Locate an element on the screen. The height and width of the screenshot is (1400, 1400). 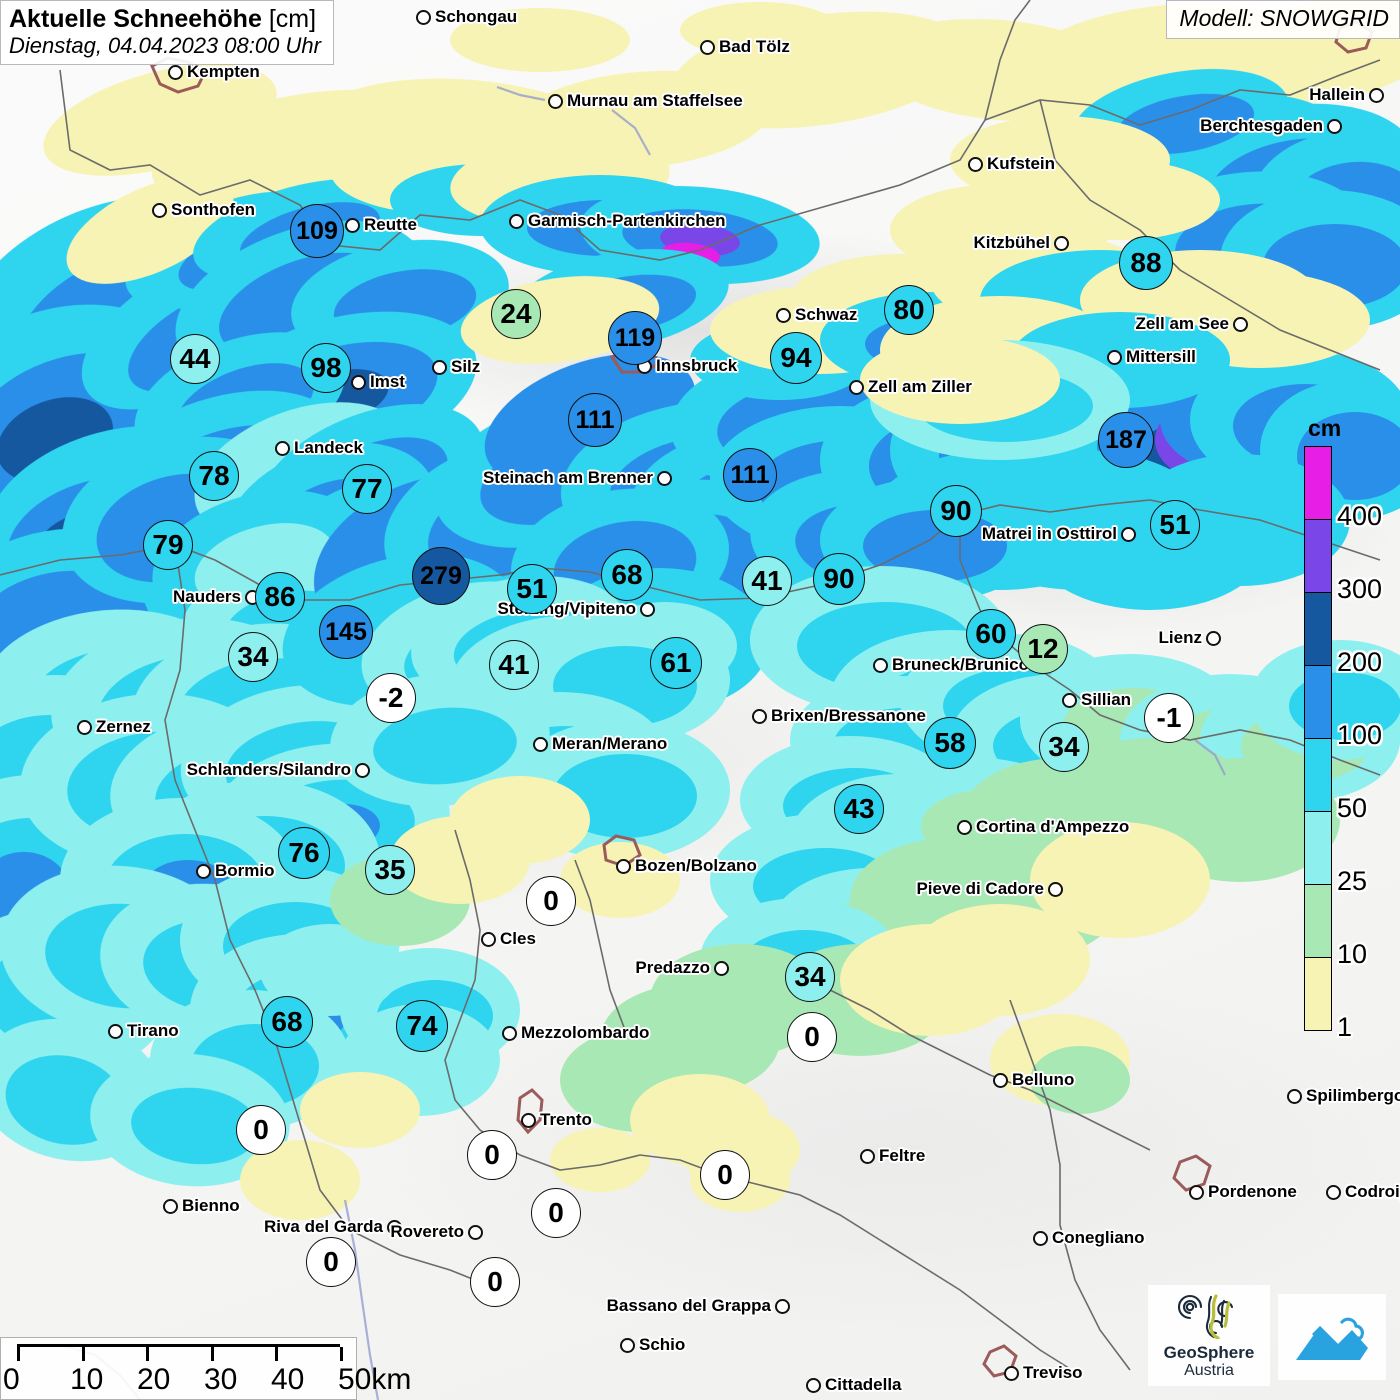
city-name: Zernez is located at coordinates (123, 726).